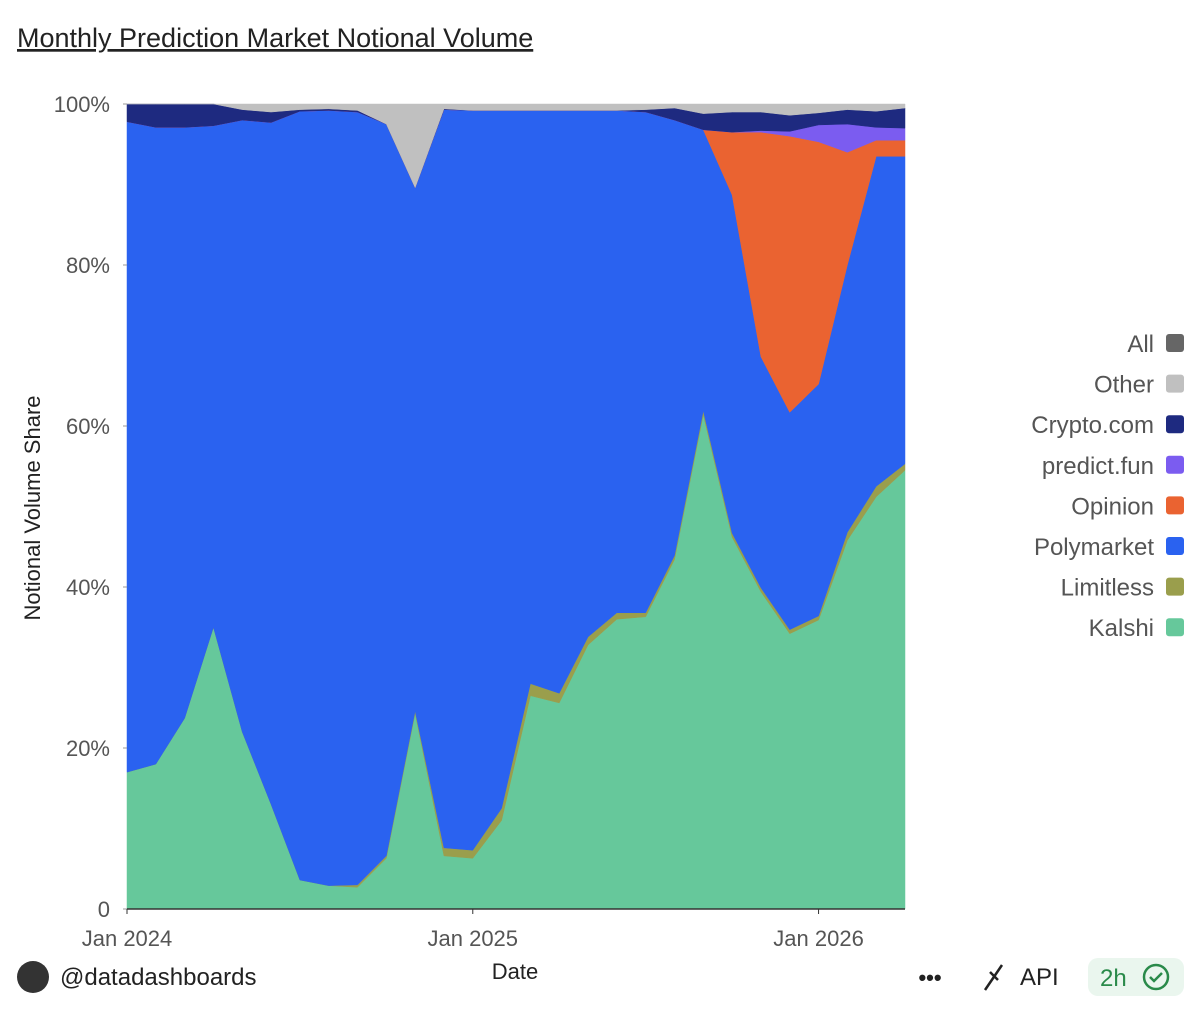 This screenshot has height=1014, width=1200. Describe the element at coordinates (158, 977) in the screenshot. I see `author: @datadashboards` at that location.